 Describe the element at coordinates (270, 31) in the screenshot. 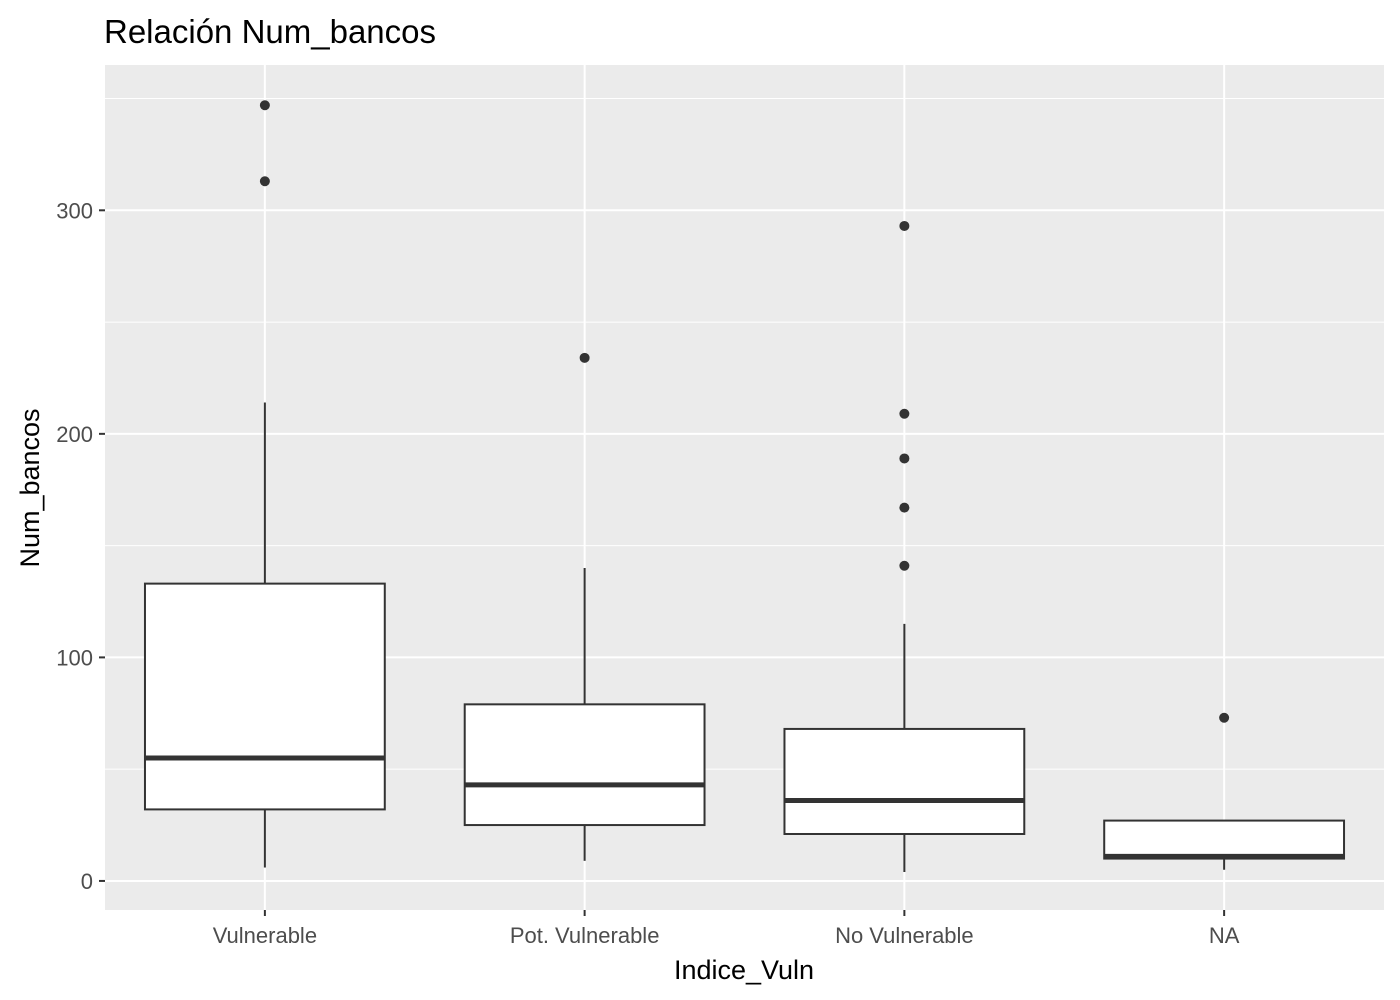

I see `chart-title: Relación Num_bancos` at that location.